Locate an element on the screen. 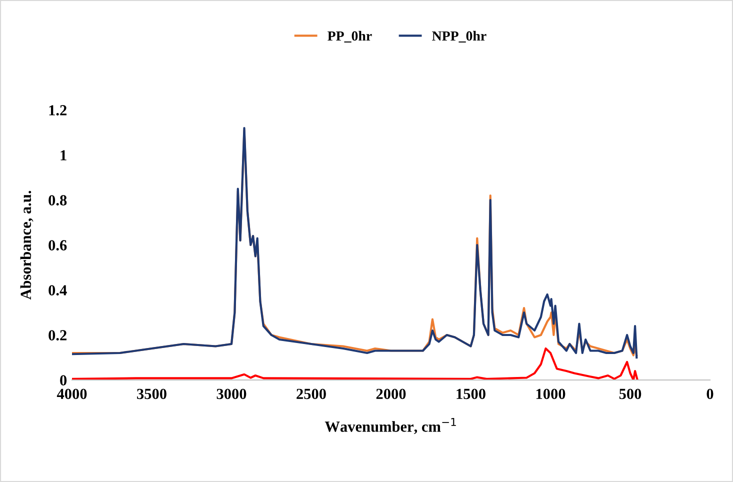  x-tick-label: 1500 is located at coordinates (471, 394).